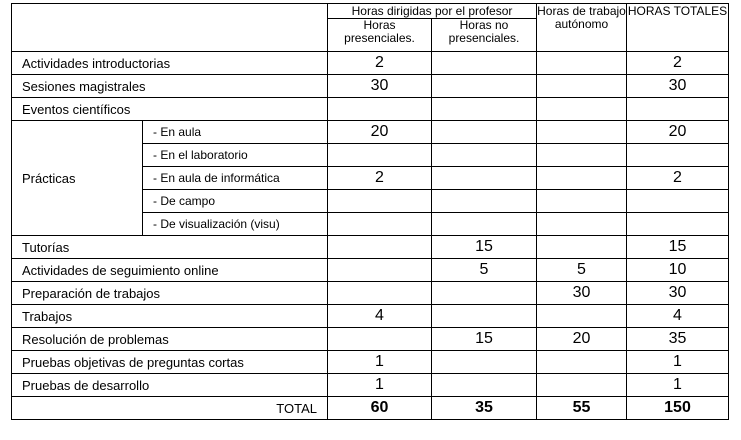 Image resolution: width=741 pixels, height=440 pixels. Describe the element at coordinates (169, 86) in the screenshot. I see `row-label: Sesiones magistrales` at that location.